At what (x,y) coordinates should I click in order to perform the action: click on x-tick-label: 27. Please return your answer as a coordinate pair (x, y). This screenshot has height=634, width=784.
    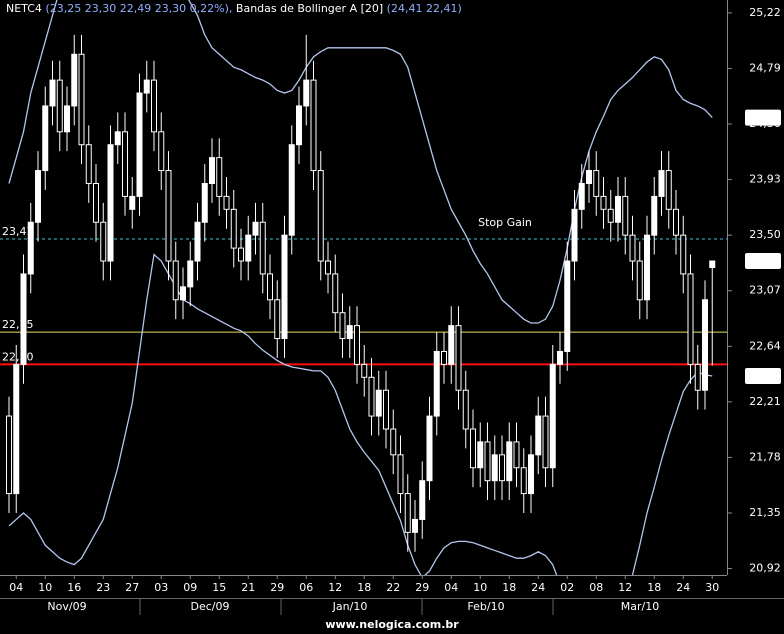
    Looking at the image, I should click on (132, 587).